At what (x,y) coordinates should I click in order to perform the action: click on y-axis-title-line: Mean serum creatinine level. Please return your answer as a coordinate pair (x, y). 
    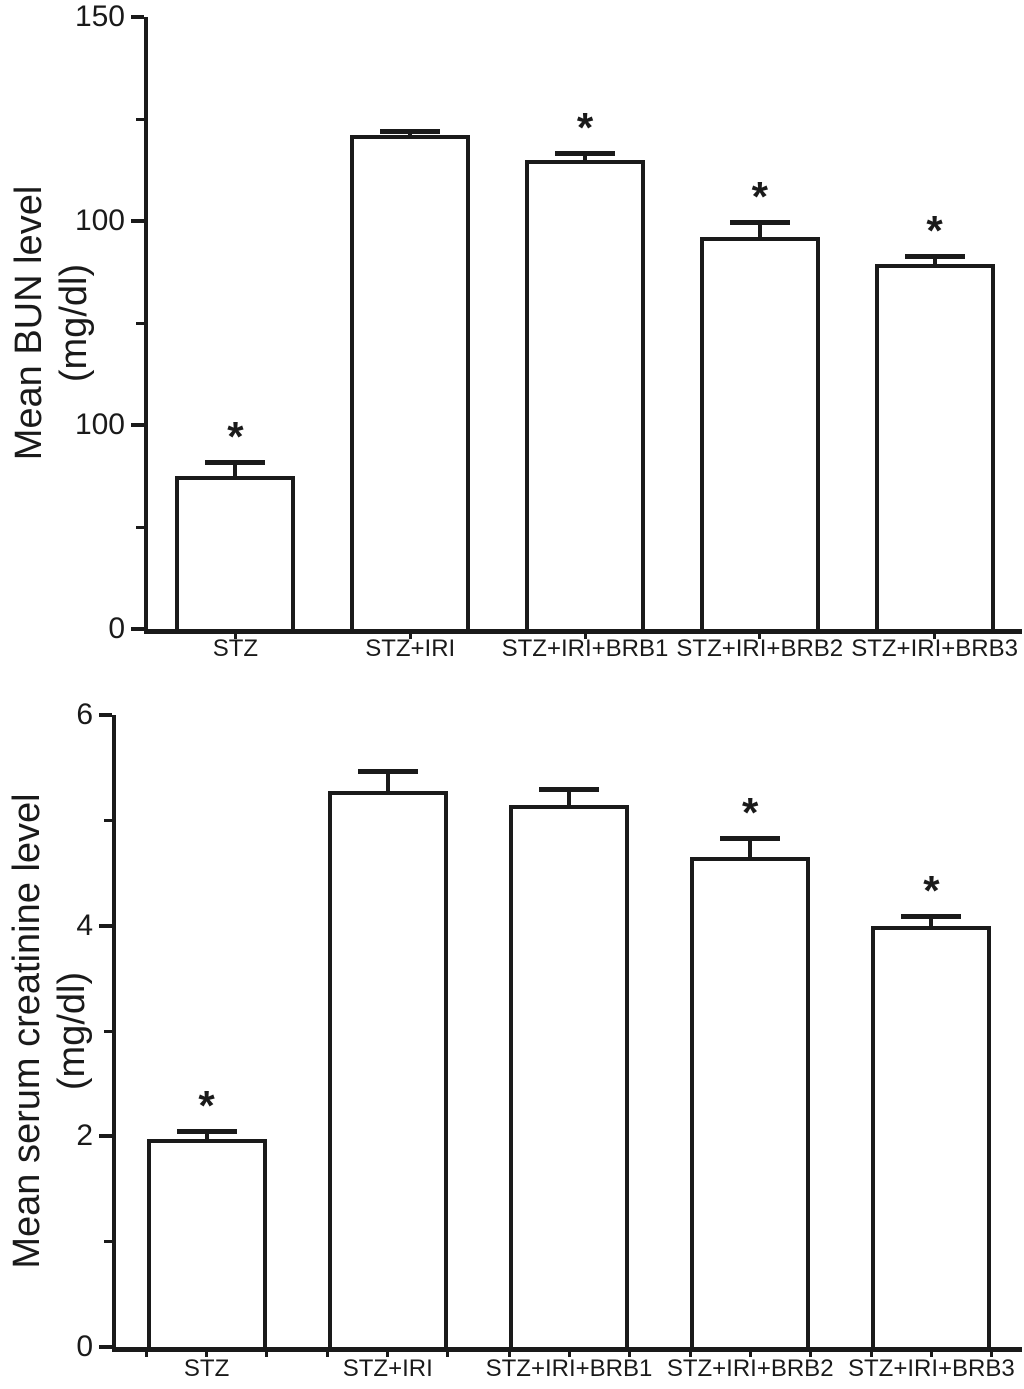
    Looking at the image, I should click on (27, 1031).